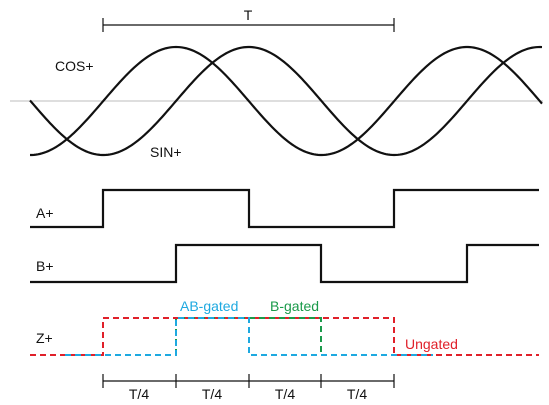 The width and height of the screenshot is (549, 405). Describe the element at coordinates (294, 306) in the screenshot. I see `b-gated-label: B-gated` at that location.